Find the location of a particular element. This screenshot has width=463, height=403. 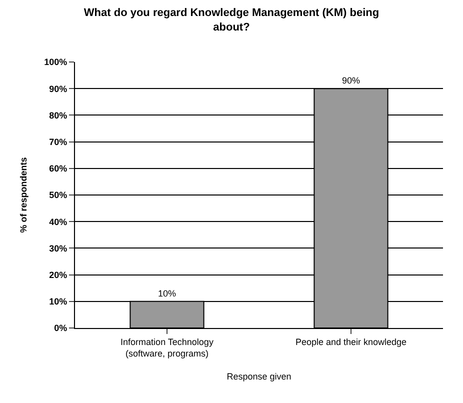

y-tick-label: 40% is located at coordinates (58, 221).